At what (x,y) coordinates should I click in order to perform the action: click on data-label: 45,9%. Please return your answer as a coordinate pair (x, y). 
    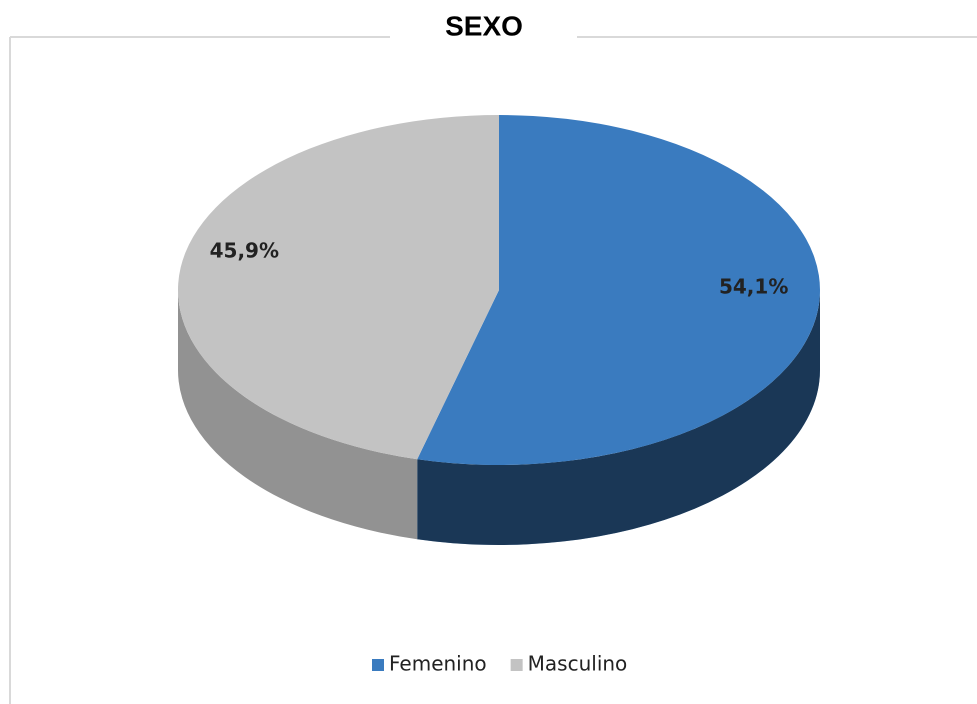
    Looking at the image, I should click on (244, 251).